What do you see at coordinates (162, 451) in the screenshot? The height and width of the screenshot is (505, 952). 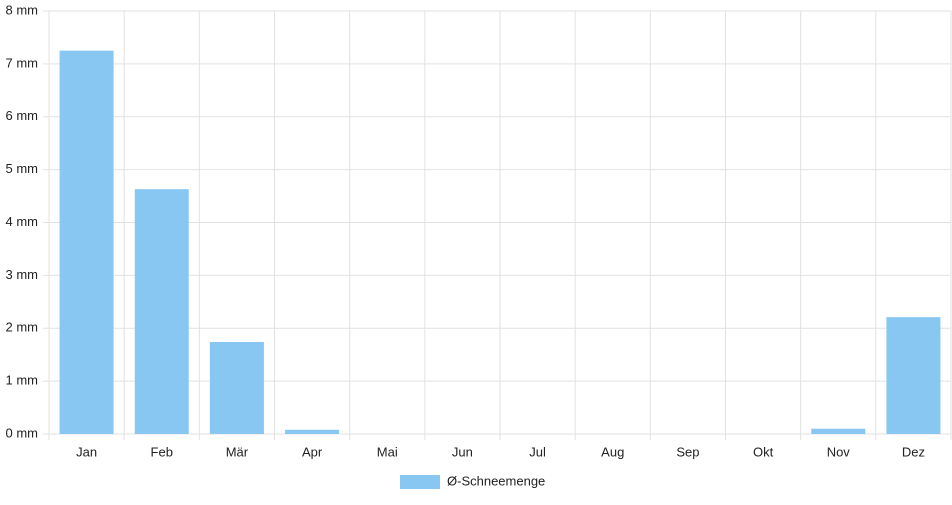 I see `x-tick-label: Feb` at bounding box center [162, 451].